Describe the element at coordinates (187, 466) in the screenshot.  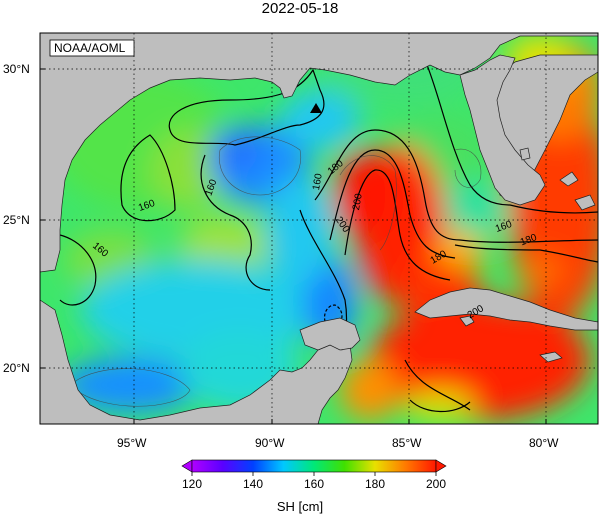
I see `colorbar-low-arrow` at that location.